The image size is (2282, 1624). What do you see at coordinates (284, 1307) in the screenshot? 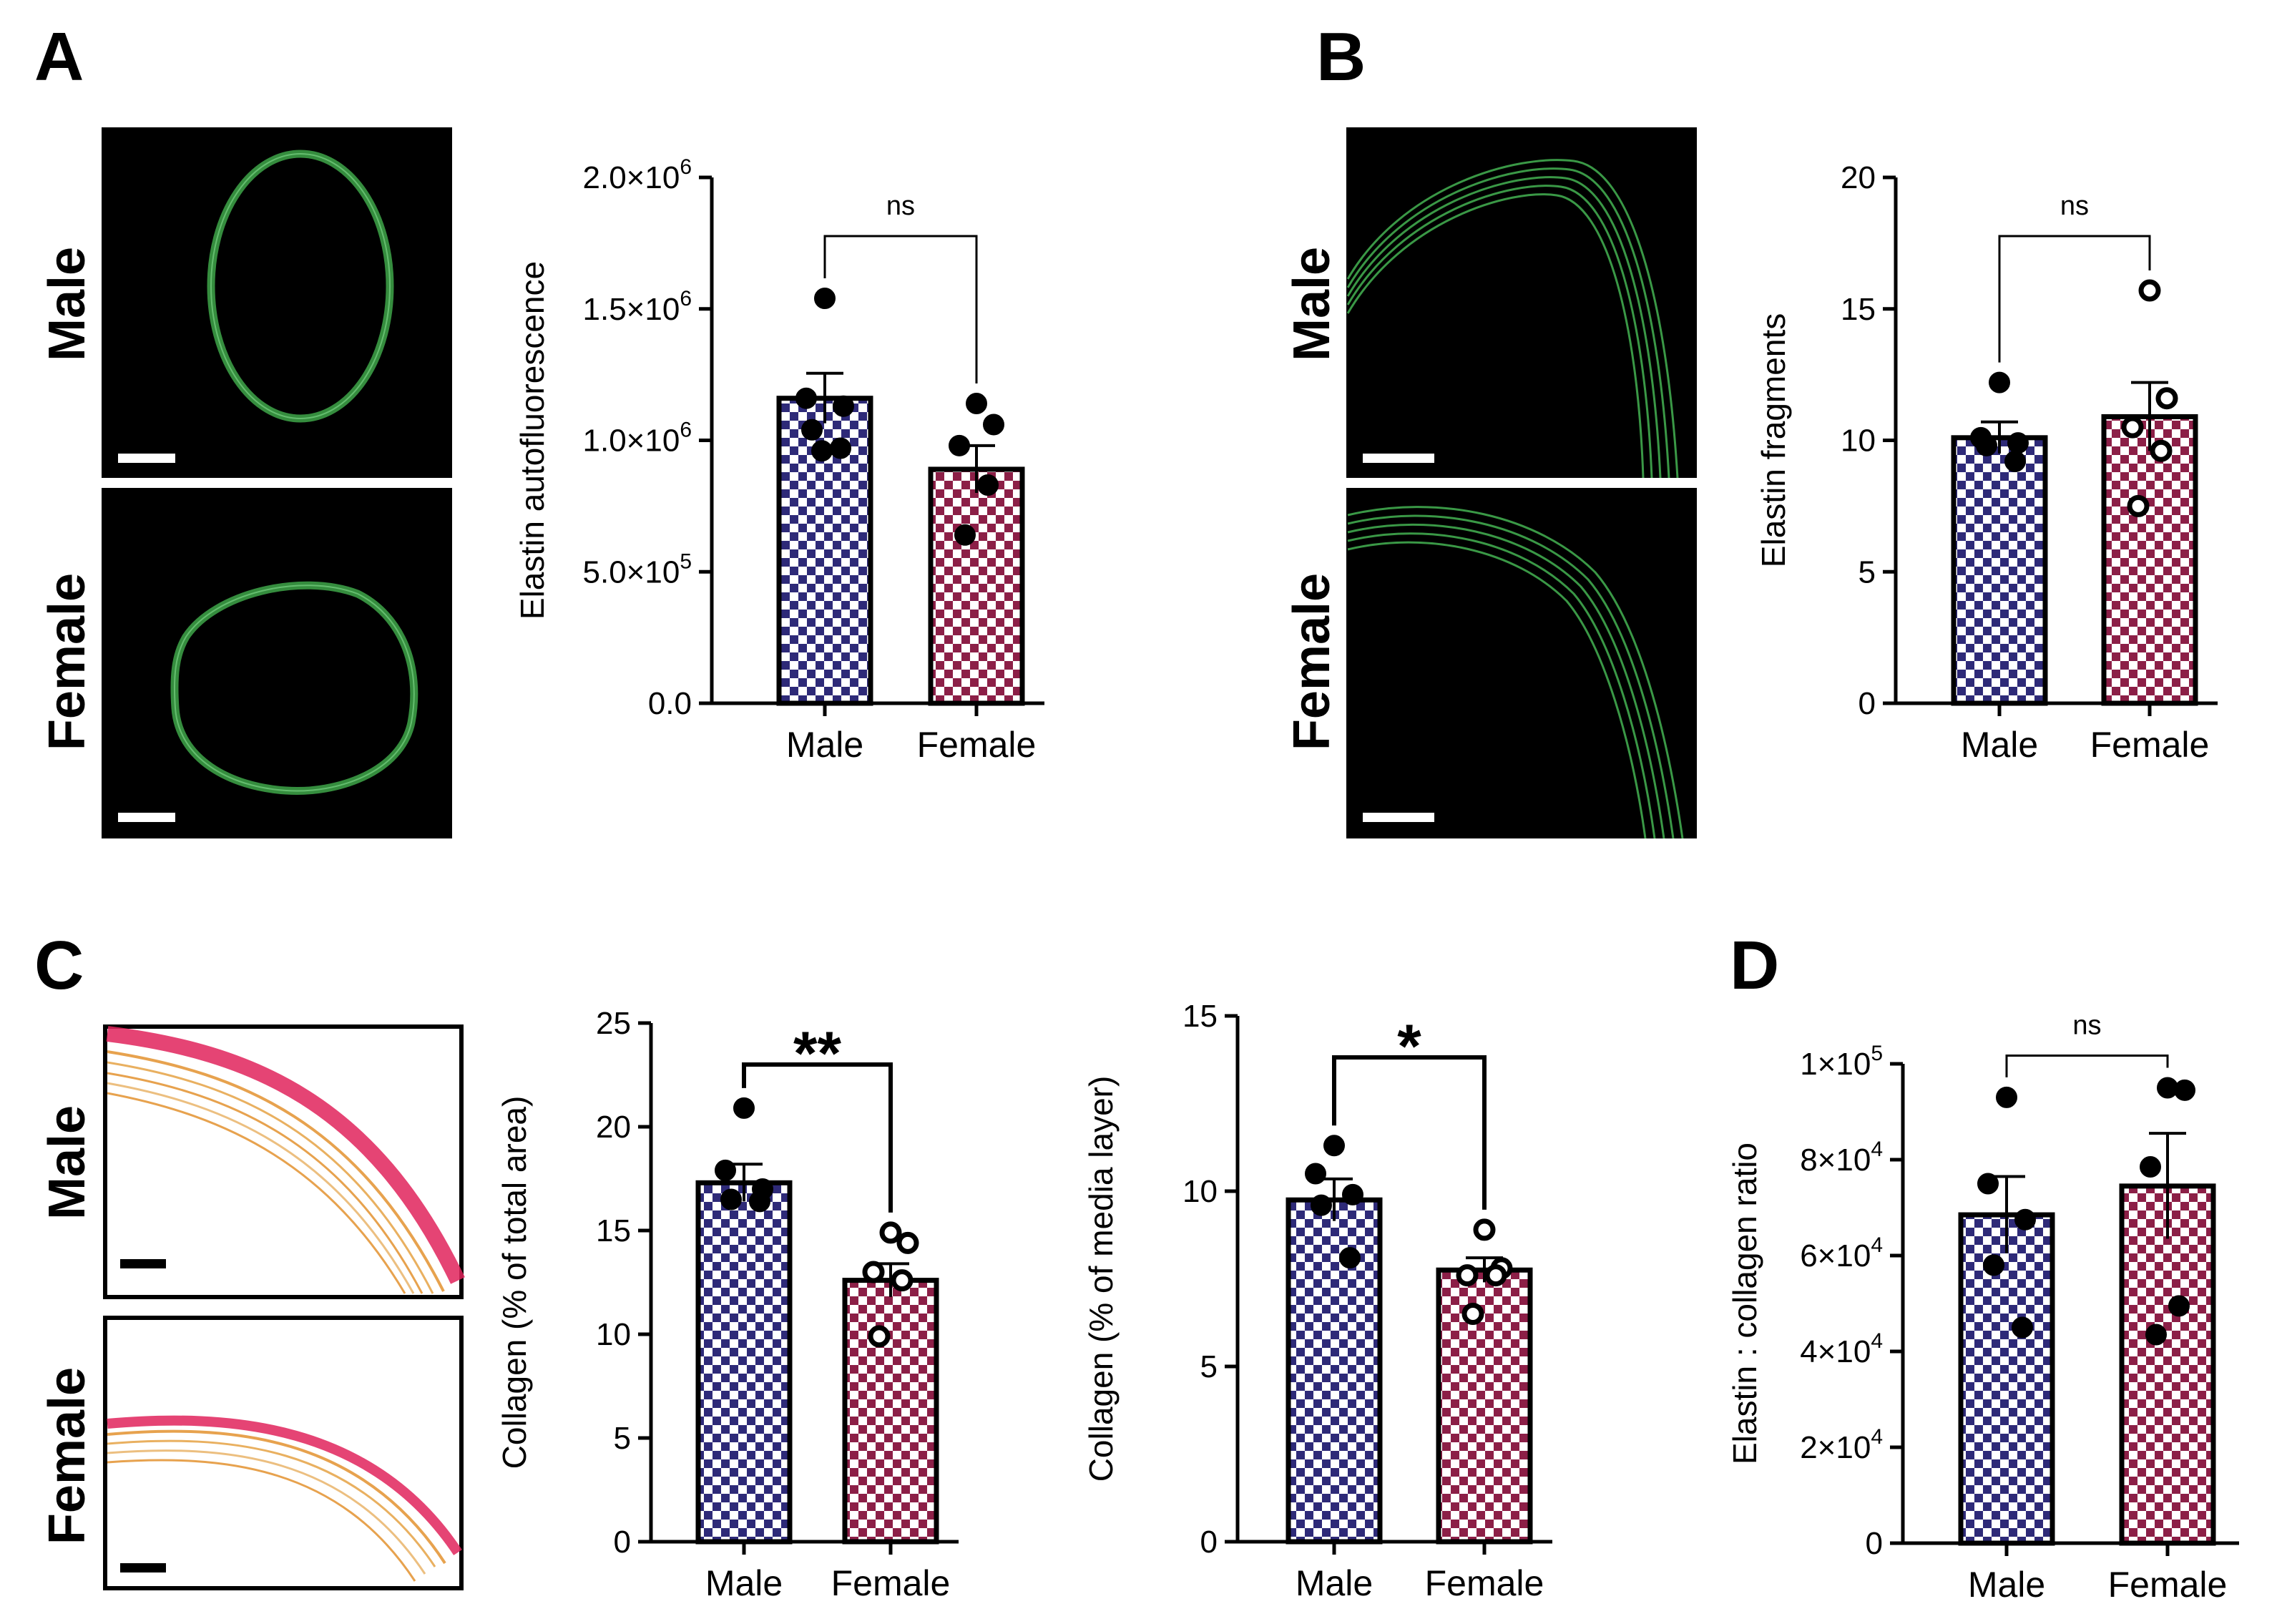
I see `panel-c-micrographs` at bounding box center [284, 1307].